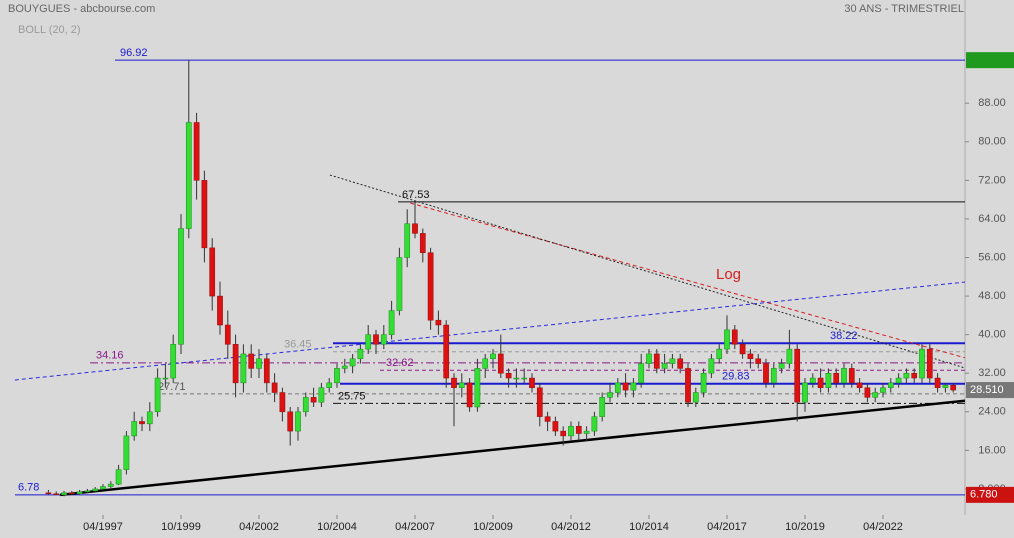 This screenshot has width=1014, height=538. Describe the element at coordinates (181, 527) in the screenshot. I see `x-tick-label: 10/1999` at that location.